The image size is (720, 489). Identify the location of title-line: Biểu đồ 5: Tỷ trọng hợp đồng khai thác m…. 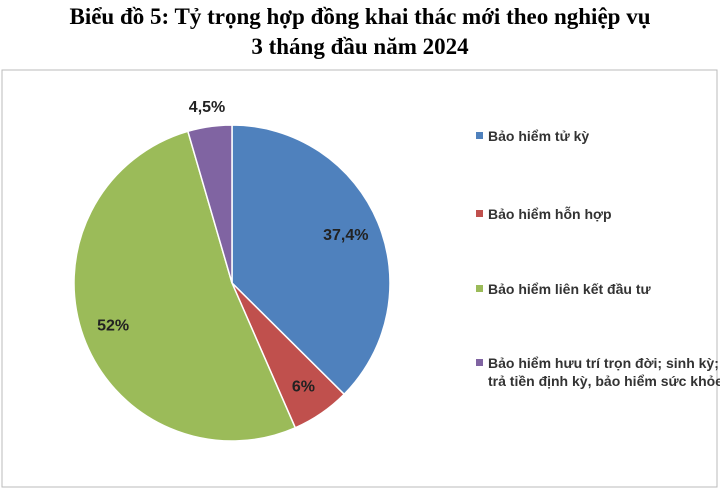
(360, 16).